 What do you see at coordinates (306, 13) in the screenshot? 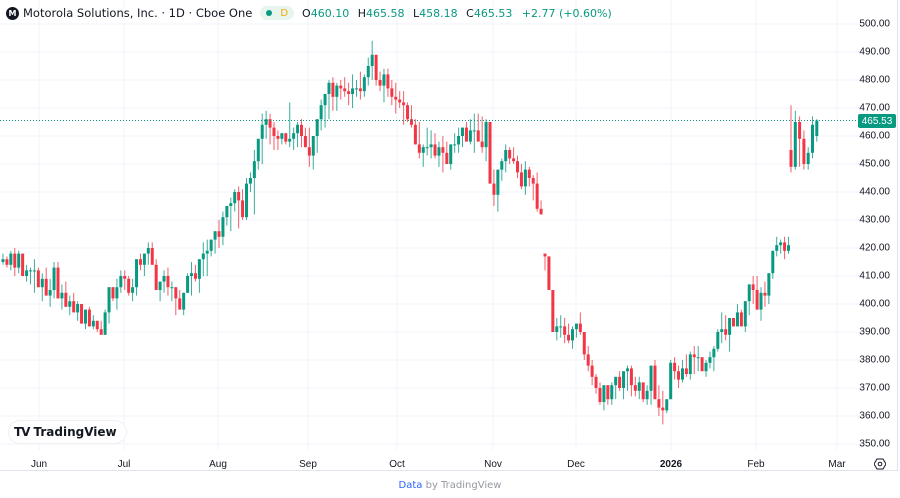
I see `open-label: O` at bounding box center [306, 13].